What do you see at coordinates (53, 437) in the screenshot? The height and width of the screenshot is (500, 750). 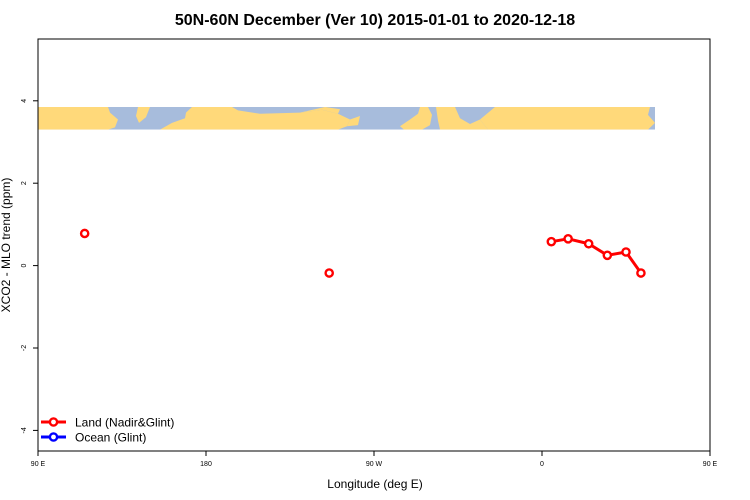 I see `legend-marker-ocean` at bounding box center [53, 437].